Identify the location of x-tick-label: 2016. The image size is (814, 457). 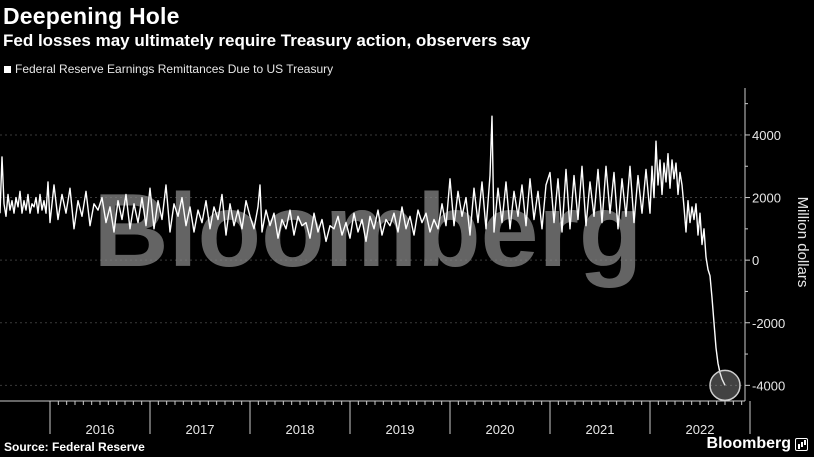
(100, 429).